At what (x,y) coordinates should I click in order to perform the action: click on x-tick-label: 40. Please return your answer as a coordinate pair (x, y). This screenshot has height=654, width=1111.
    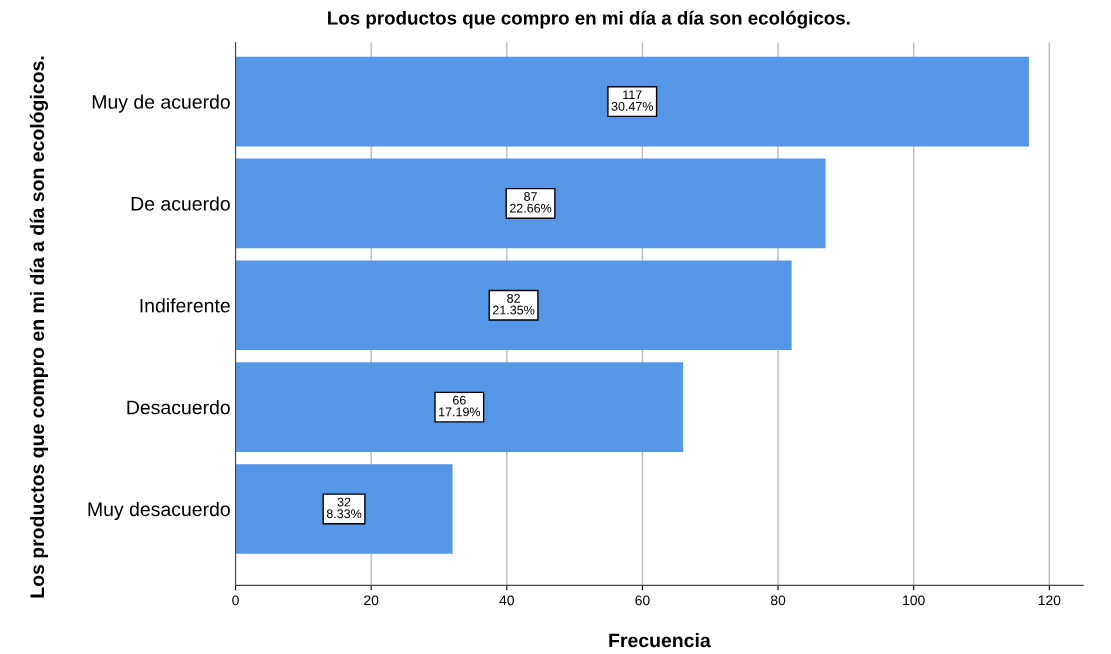
    Looking at the image, I should click on (506, 600).